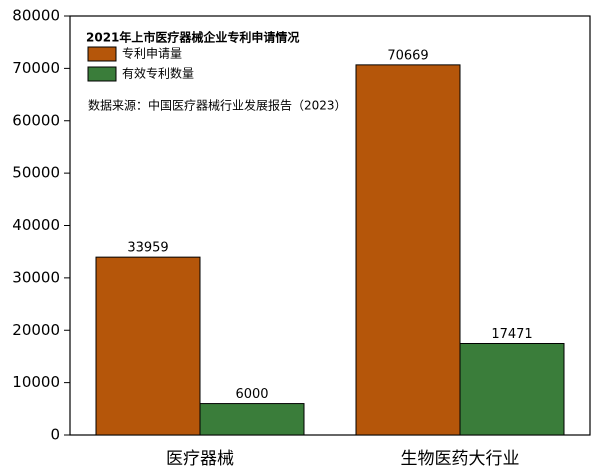 This screenshot has width=600, height=474. What do you see at coordinates (217, 105) in the screenshot?
I see `annotation: 数据来源：中国医疗器械行业发展报告（2023）` at bounding box center [217, 105].